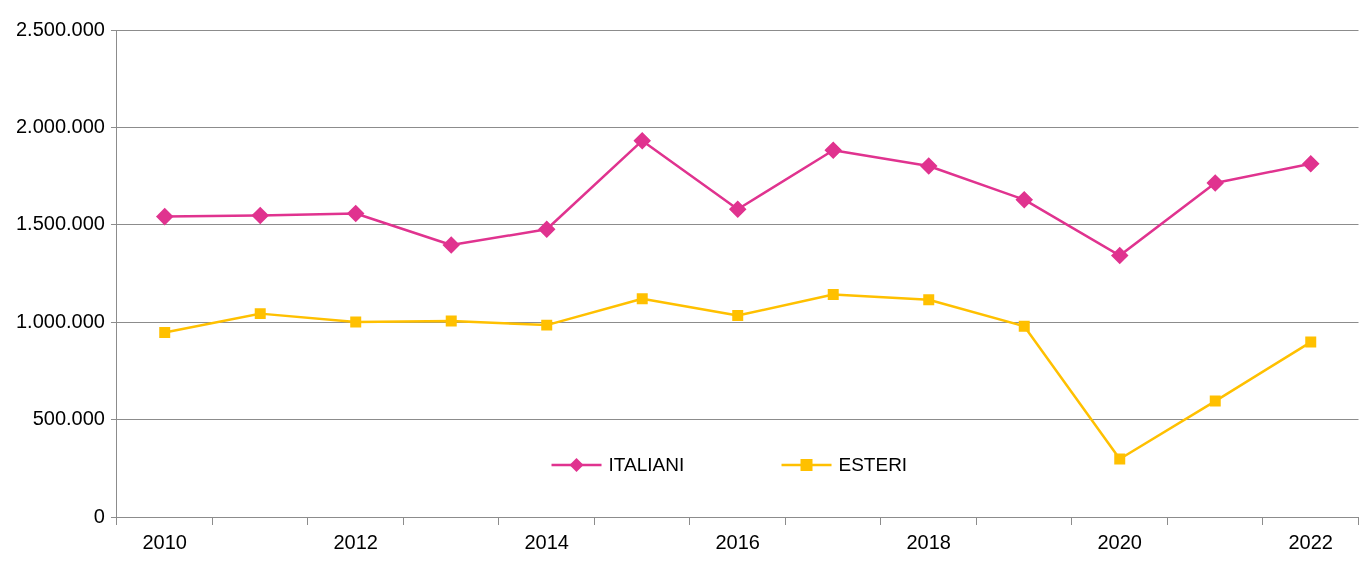  I want to click on x-tick-label: 2010, so click(164, 541).